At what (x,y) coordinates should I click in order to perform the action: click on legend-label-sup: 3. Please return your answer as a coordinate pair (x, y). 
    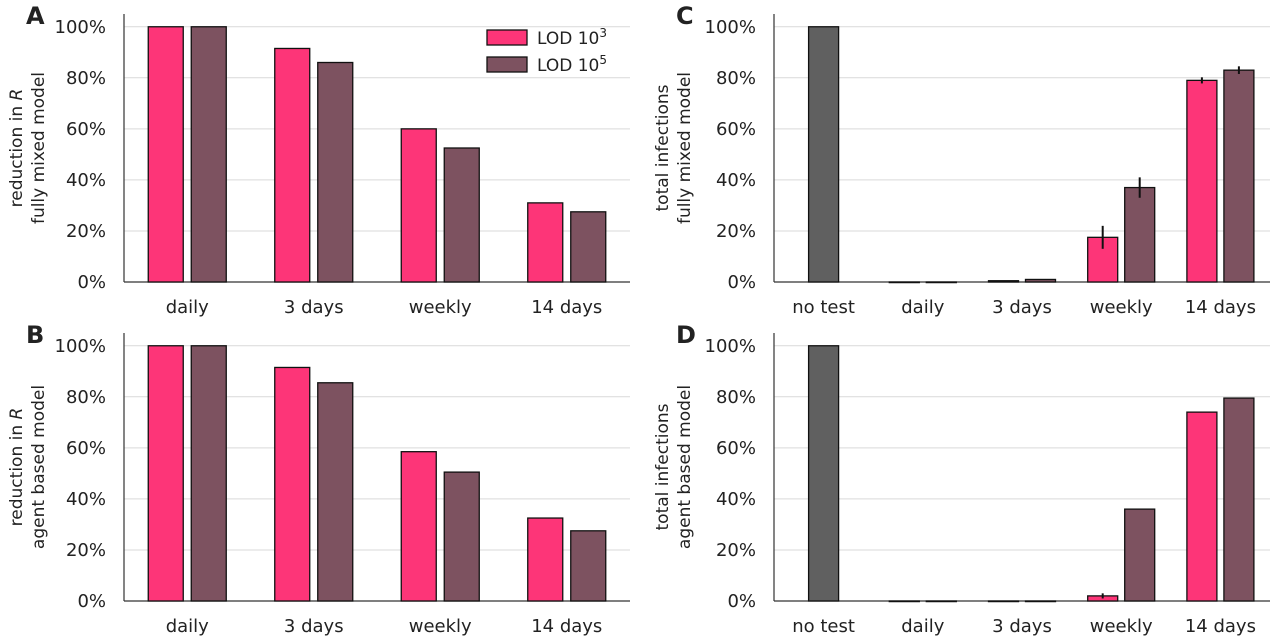
    Looking at the image, I should click on (603, 33).